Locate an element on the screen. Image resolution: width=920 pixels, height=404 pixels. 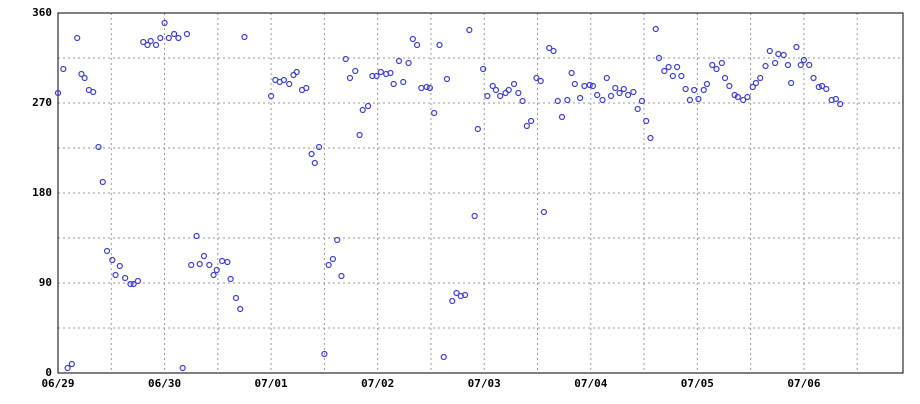
x-tick-label: 06/30 is located at coordinates (164, 383).